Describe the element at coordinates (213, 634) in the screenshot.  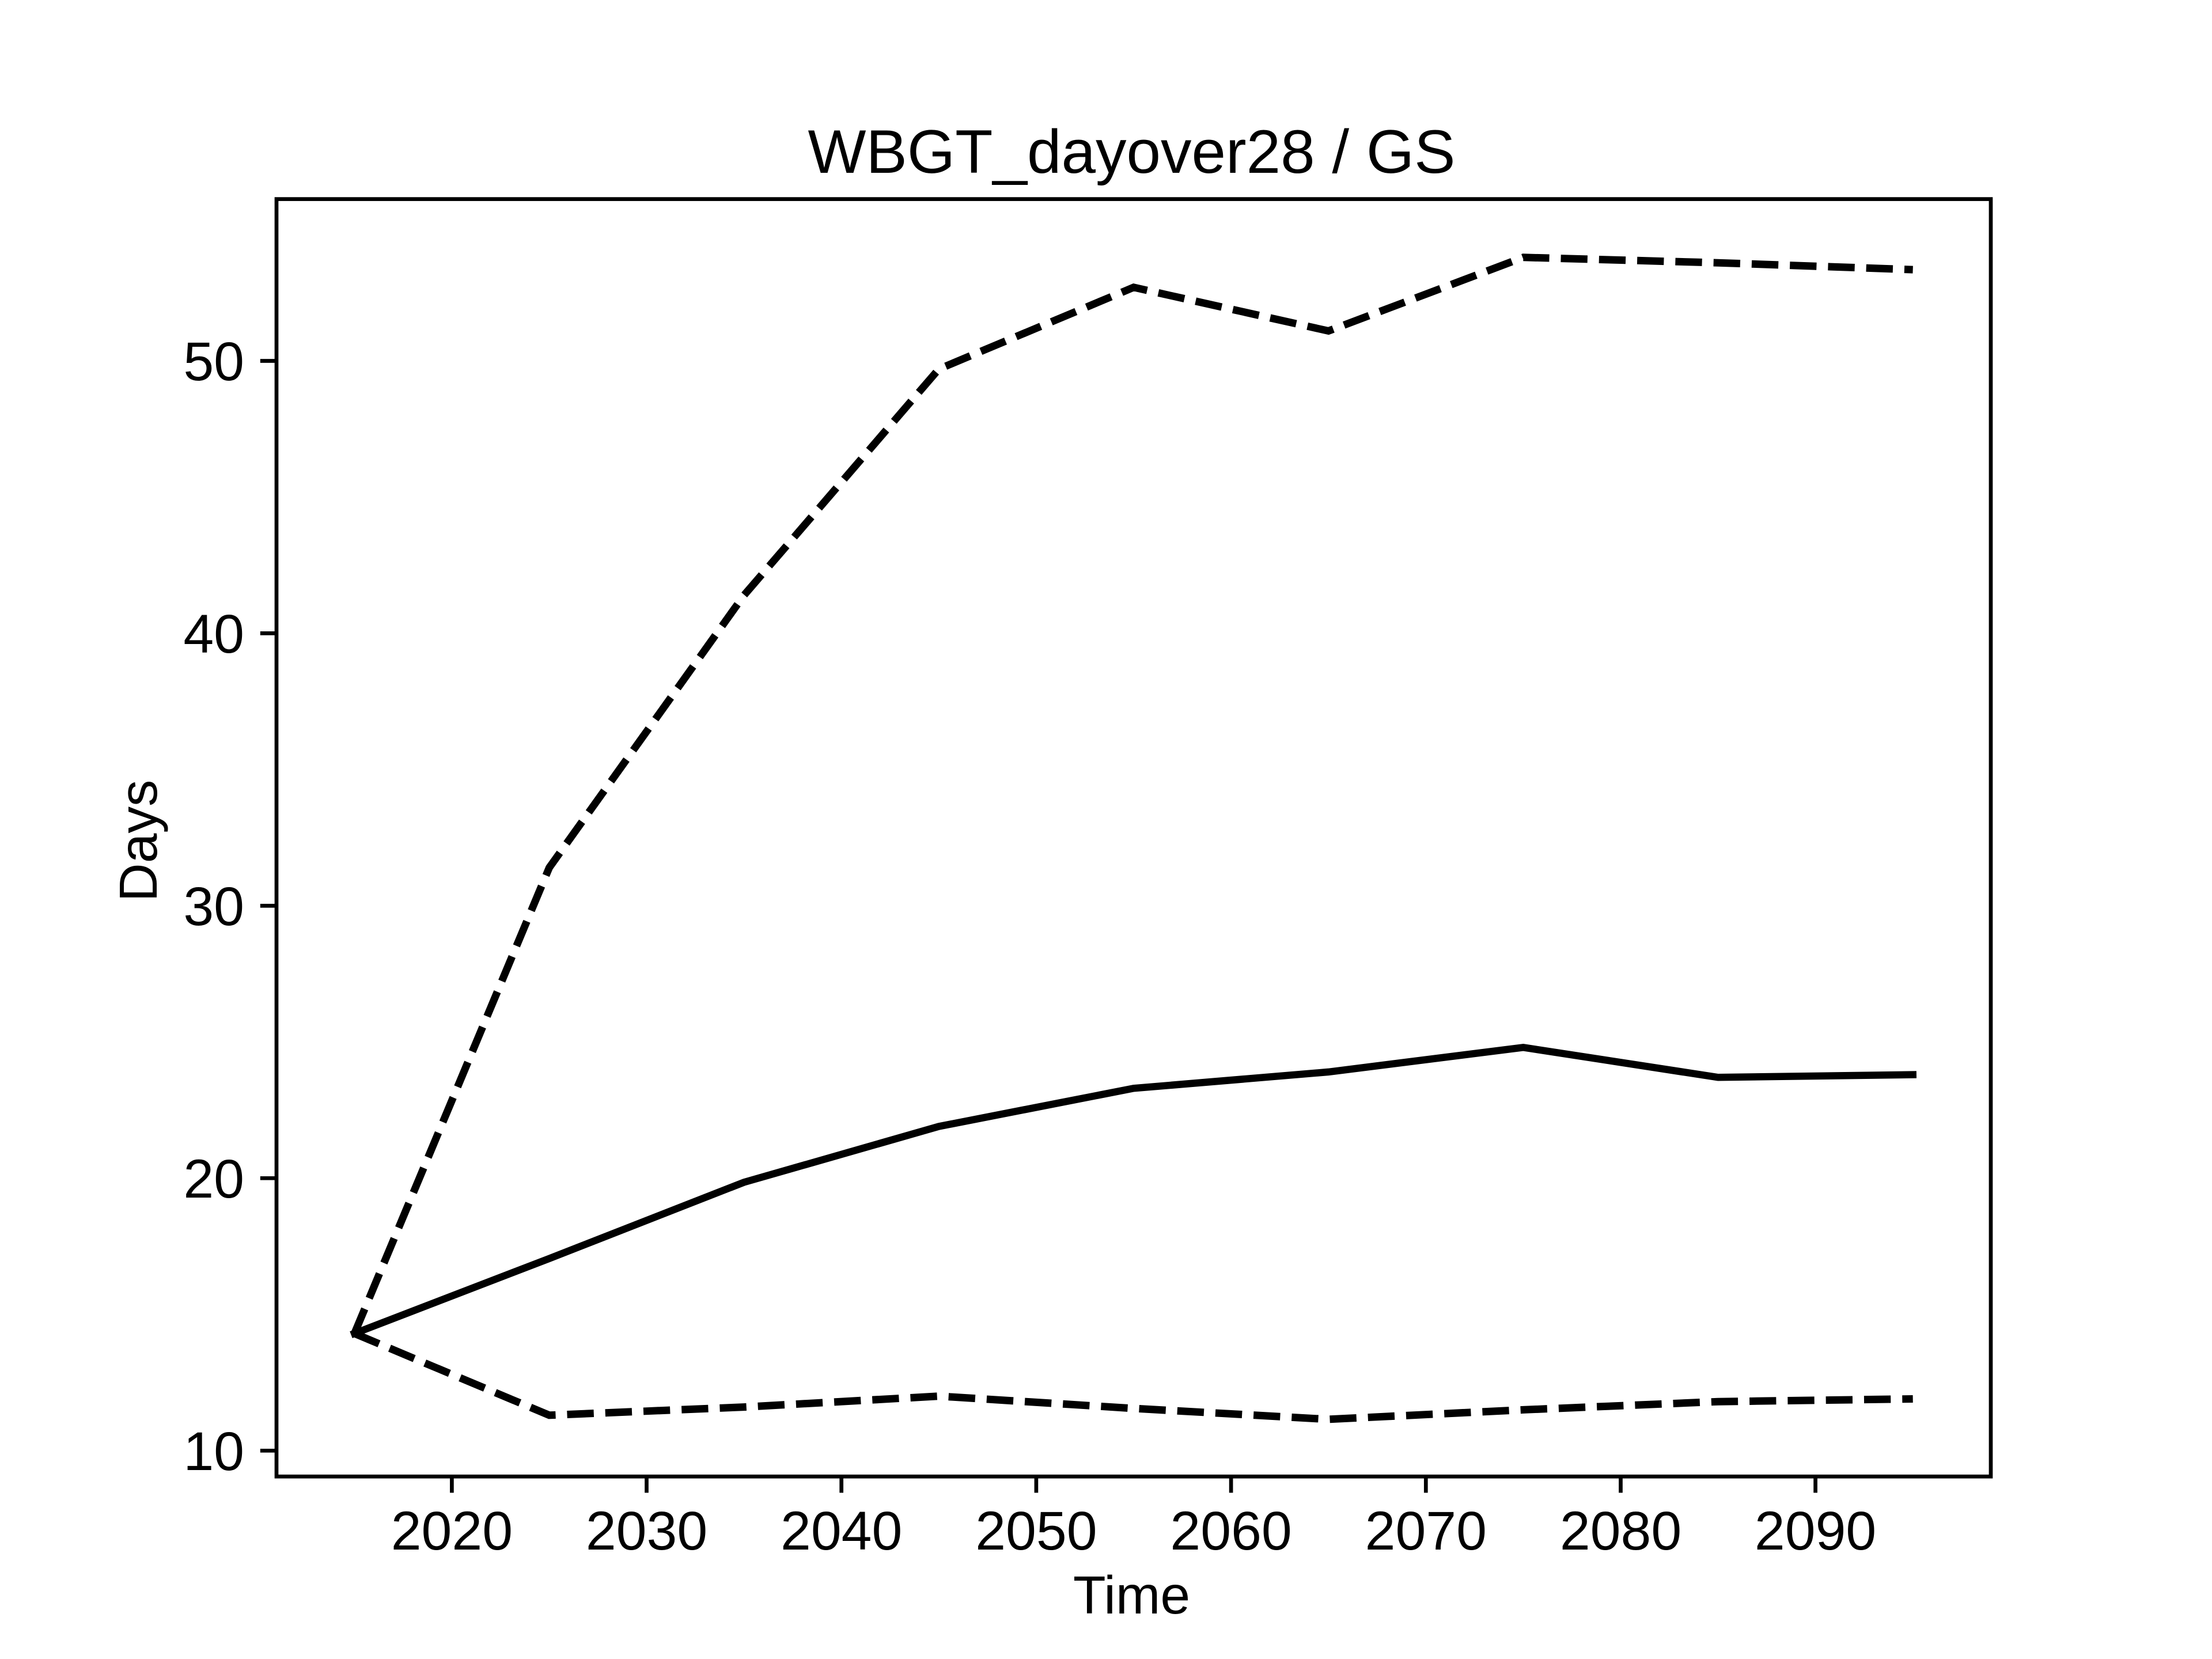
I see `svg-text: 40` at that location.